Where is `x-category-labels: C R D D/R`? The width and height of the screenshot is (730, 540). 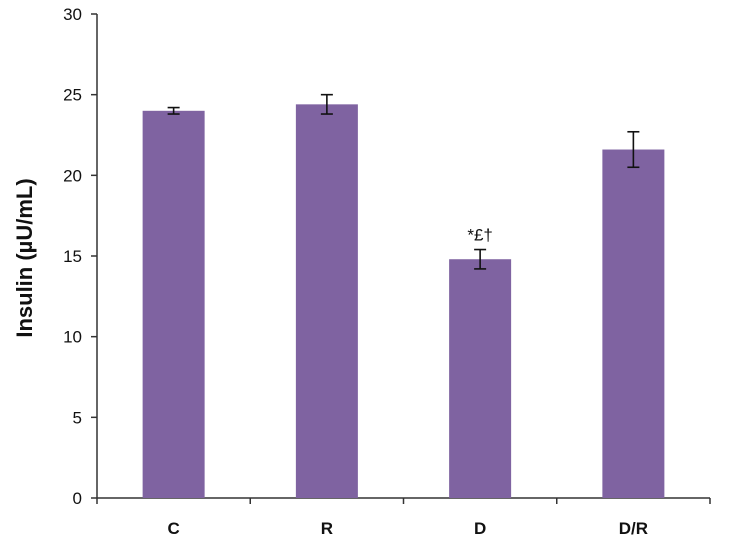 x-category-labels: C R D D/R is located at coordinates (407, 528).